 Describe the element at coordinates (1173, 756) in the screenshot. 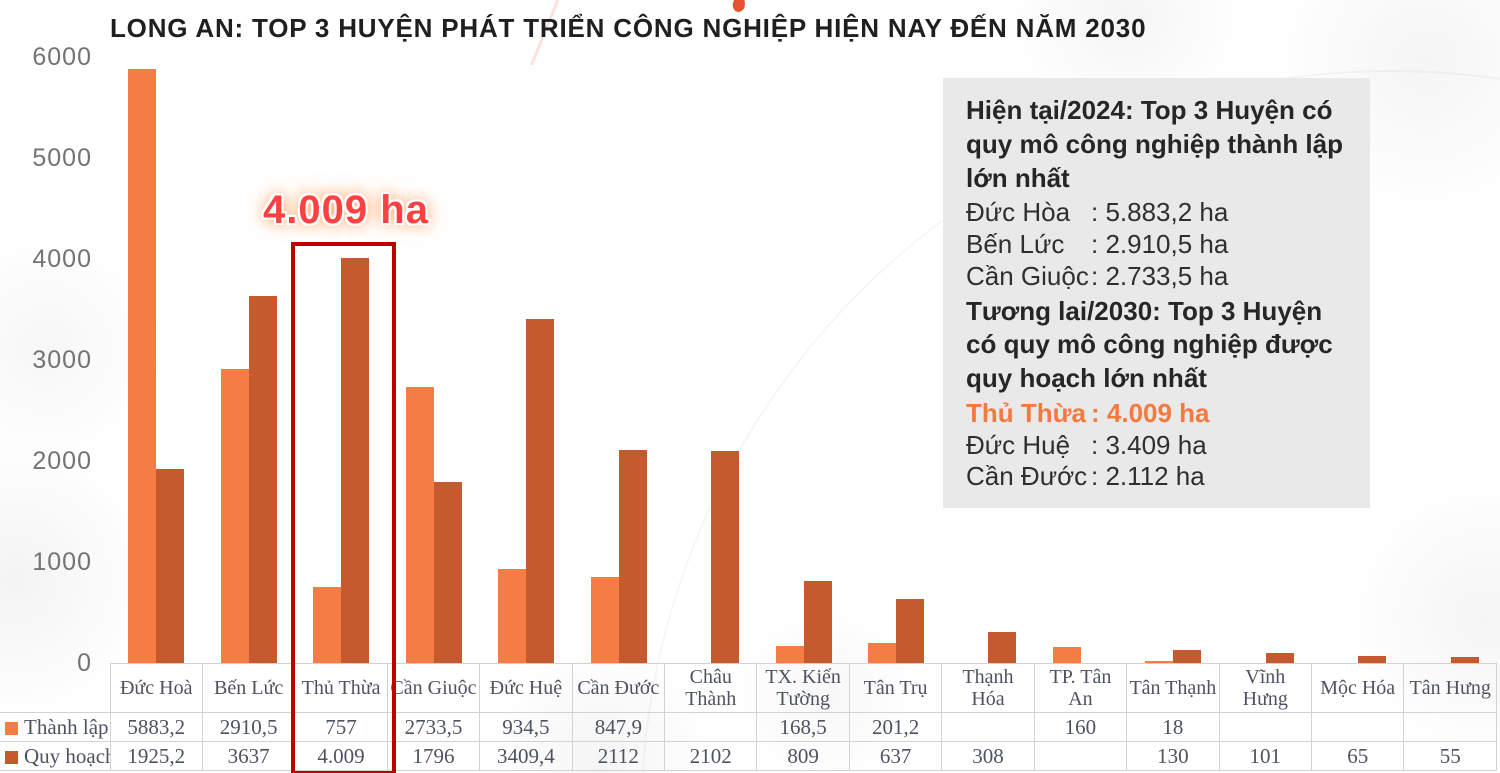

I see `value-cell: 130` at that location.